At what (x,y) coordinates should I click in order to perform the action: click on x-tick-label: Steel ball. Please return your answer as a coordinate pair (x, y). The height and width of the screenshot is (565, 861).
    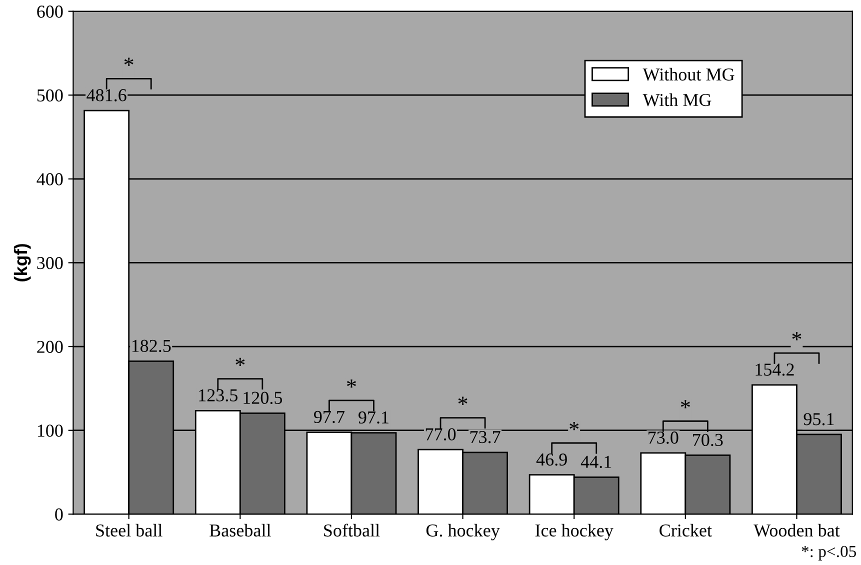
    Looking at the image, I should click on (129, 530).